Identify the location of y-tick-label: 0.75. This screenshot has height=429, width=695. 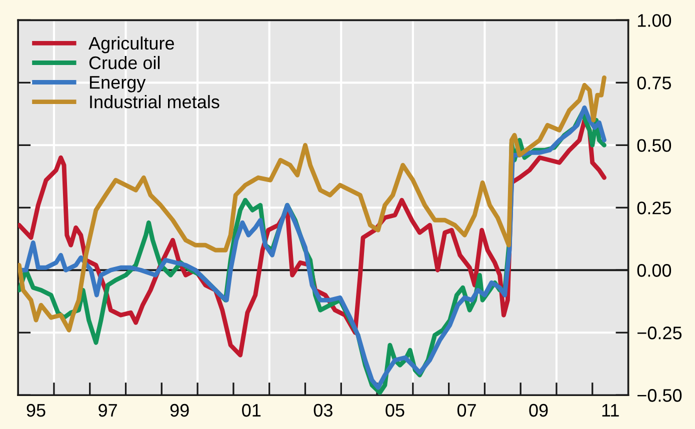
(654, 83).